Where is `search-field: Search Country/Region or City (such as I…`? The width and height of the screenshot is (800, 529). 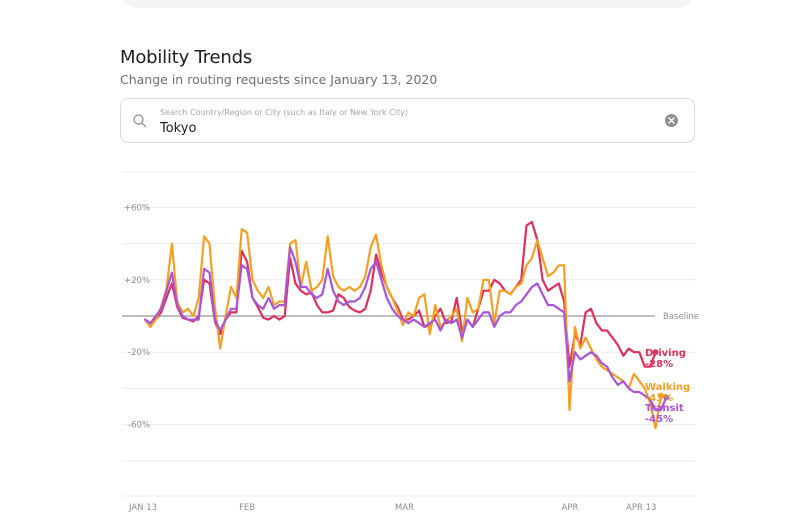 search-field: Search Country/Region or City (such as I… is located at coordinates (407, 120).